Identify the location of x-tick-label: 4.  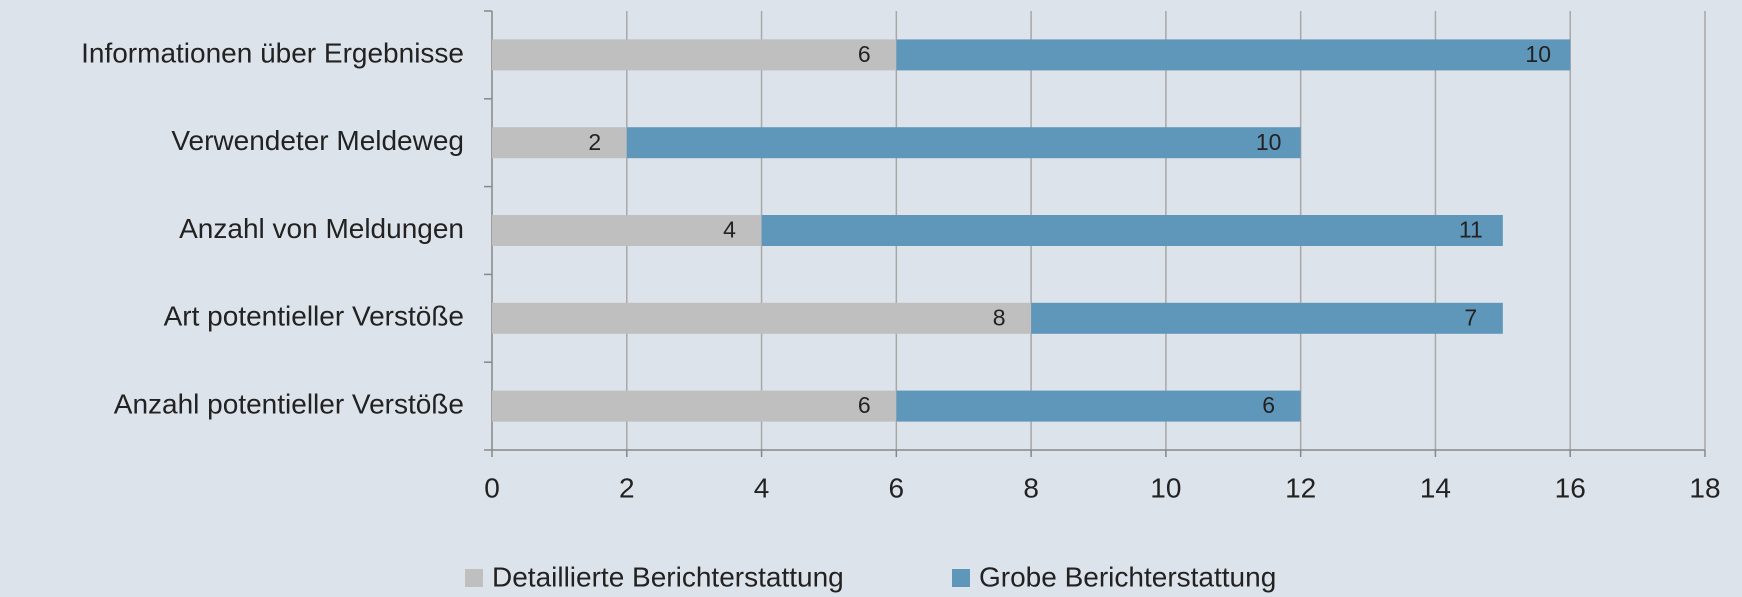
(762, 487).